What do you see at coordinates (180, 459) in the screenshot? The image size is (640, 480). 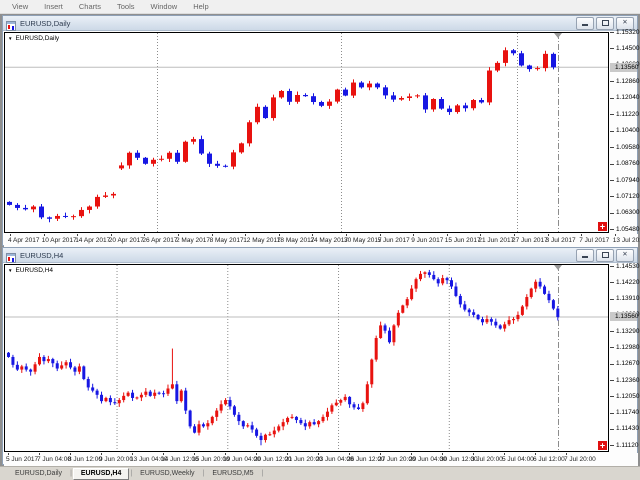 I see `time-tick-label: 14 Jun 12:00` at bounding box center [180, 459].